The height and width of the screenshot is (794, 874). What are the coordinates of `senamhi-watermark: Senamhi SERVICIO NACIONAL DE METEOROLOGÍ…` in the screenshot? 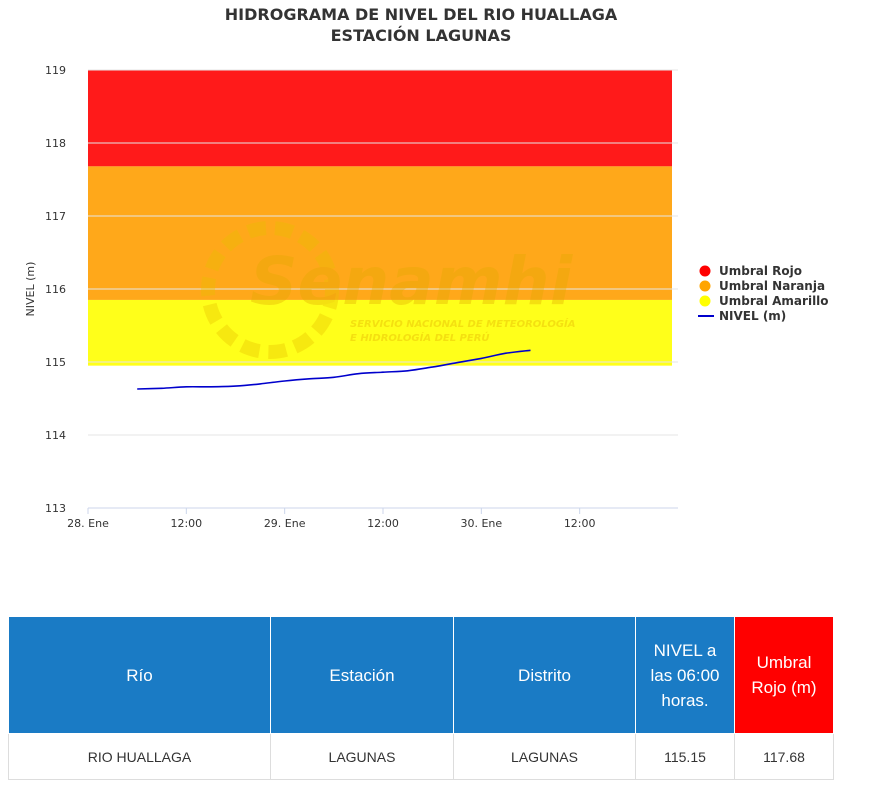 It's located at (388, 290).